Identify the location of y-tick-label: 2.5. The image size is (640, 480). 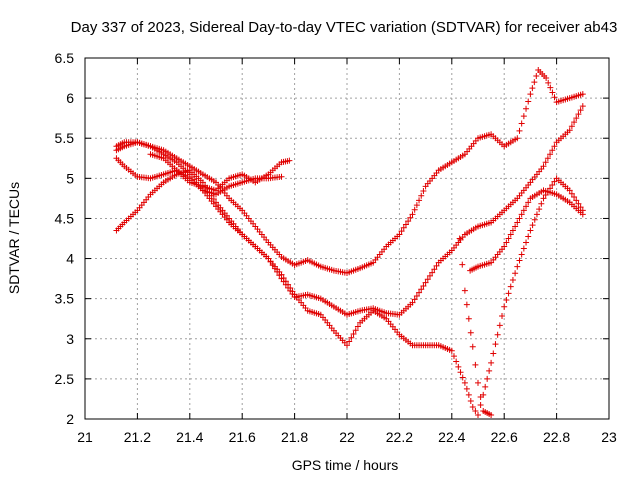
(65, 379).